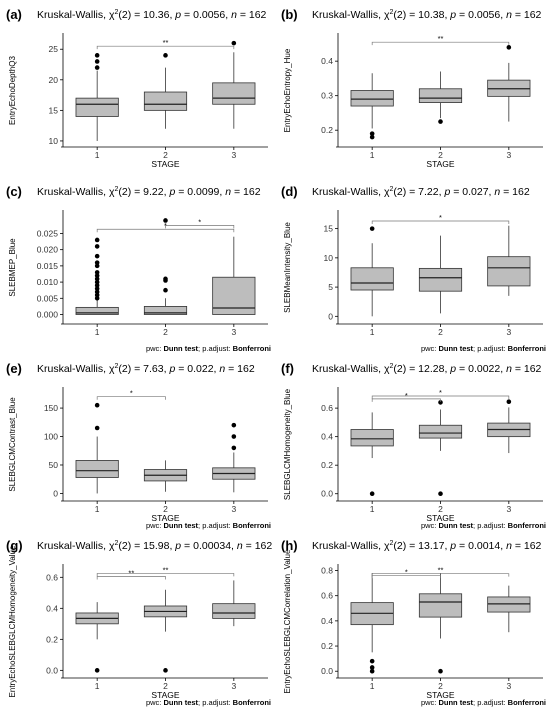 Image resolution: width=550 pixels, height=709 pixels. What do you see at coordinates (54, 49) in the screenshot?
I see `y-tick-label: 25` at bounding box center [54, 49].